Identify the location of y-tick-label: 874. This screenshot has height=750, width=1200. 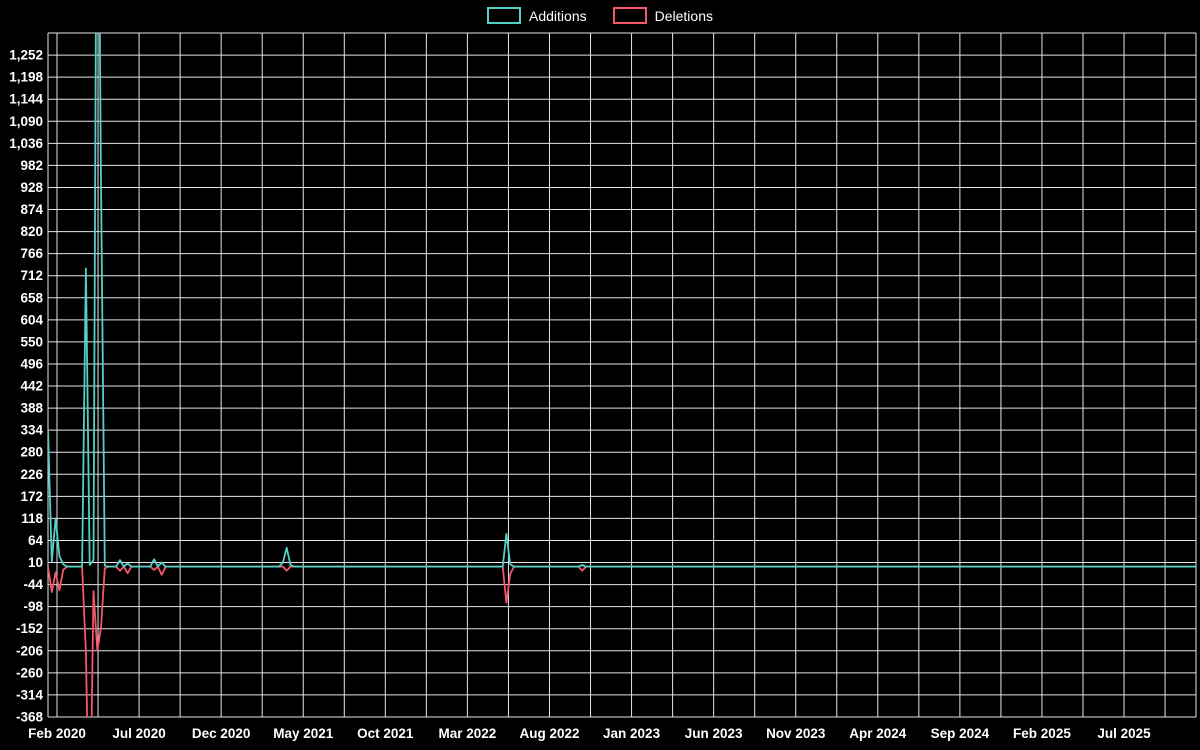
(31, 209).